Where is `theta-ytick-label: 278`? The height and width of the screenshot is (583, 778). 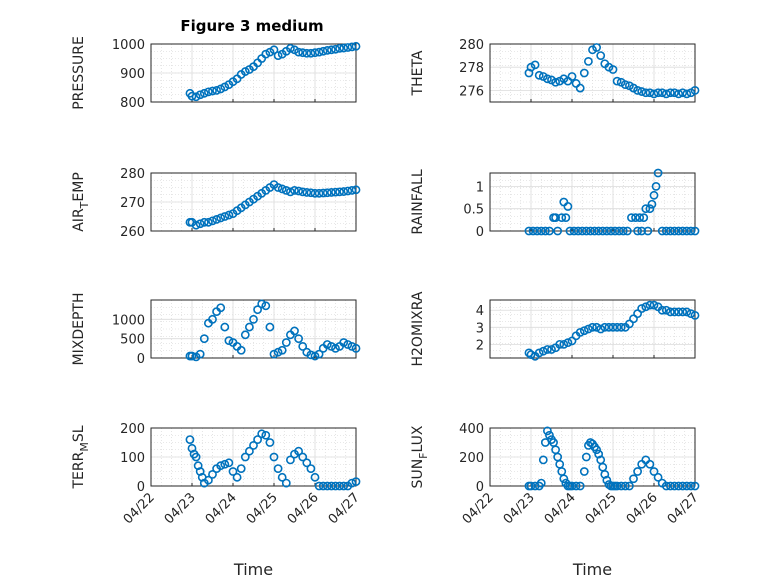 theta-ytick-label: 278 is located at coordinates (471, 68).